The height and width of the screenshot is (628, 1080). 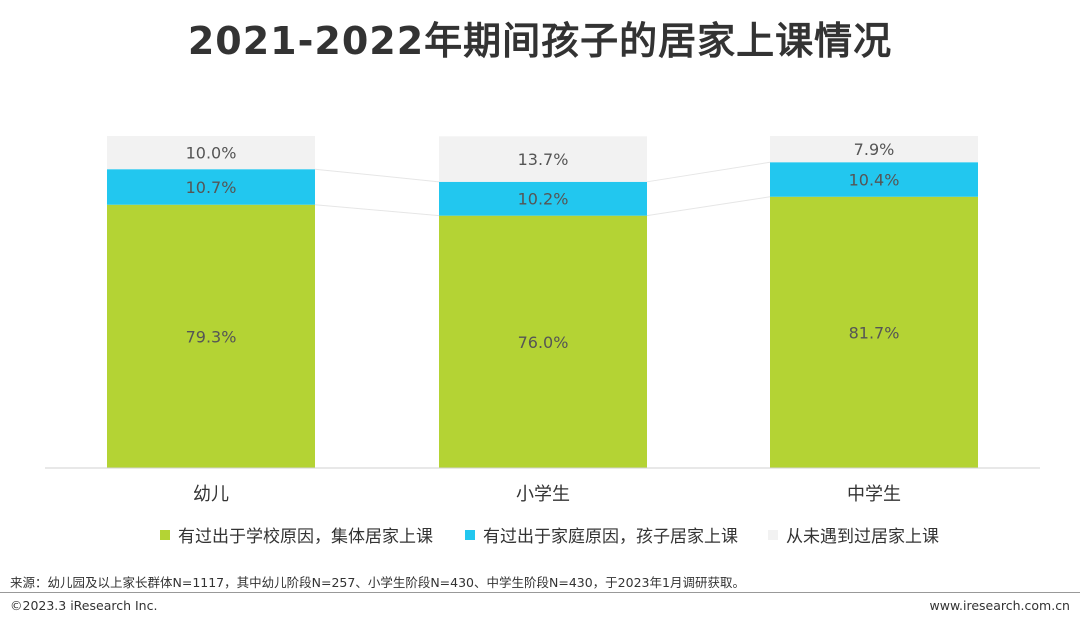 I want to click on data-label: 10.4%, so click(x=874, y=179).